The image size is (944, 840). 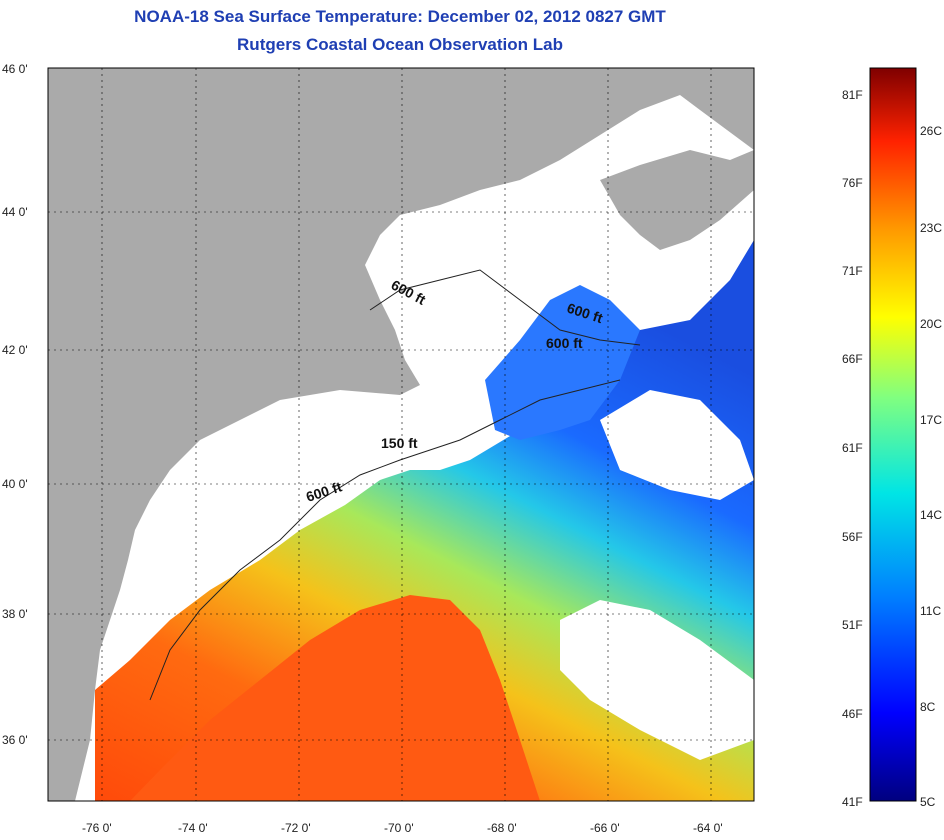 I want to click on map-subtitle: Rutgers Coastal Ocean Observation Lab, so click(x=400, y=44).